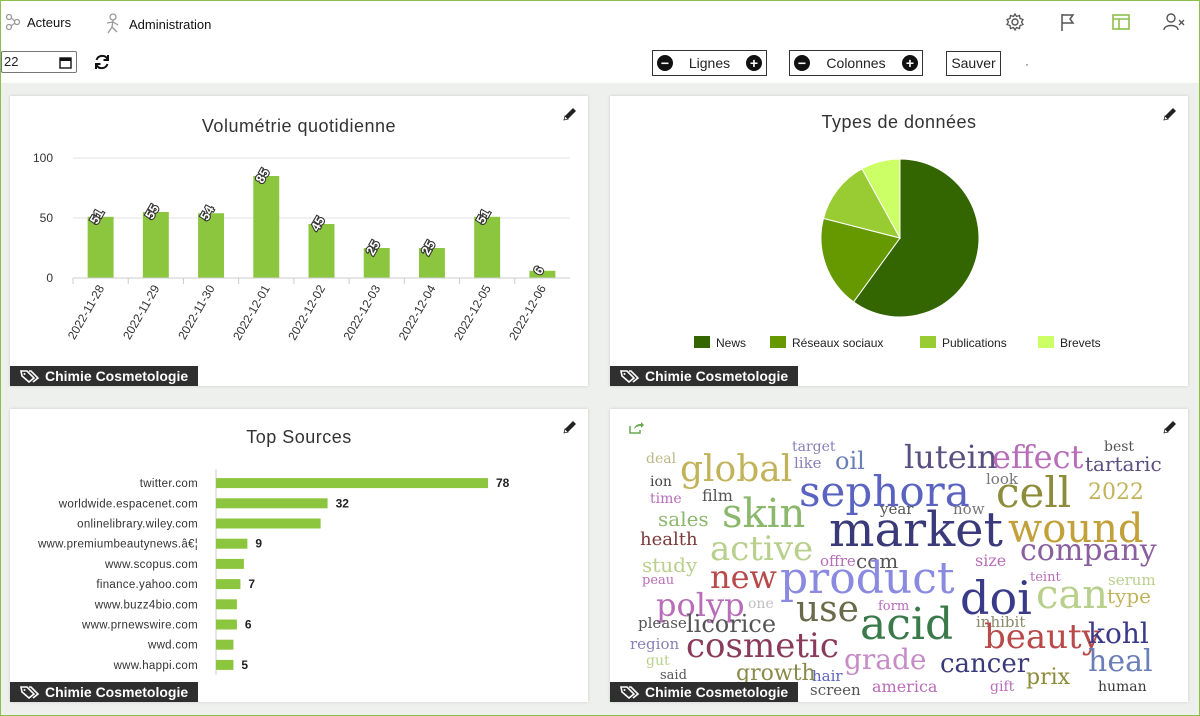  What do you see at coordinates (827, 676) in the screenshot?
I see `word-cloud-word: hair` at bounding box center [827, 676].